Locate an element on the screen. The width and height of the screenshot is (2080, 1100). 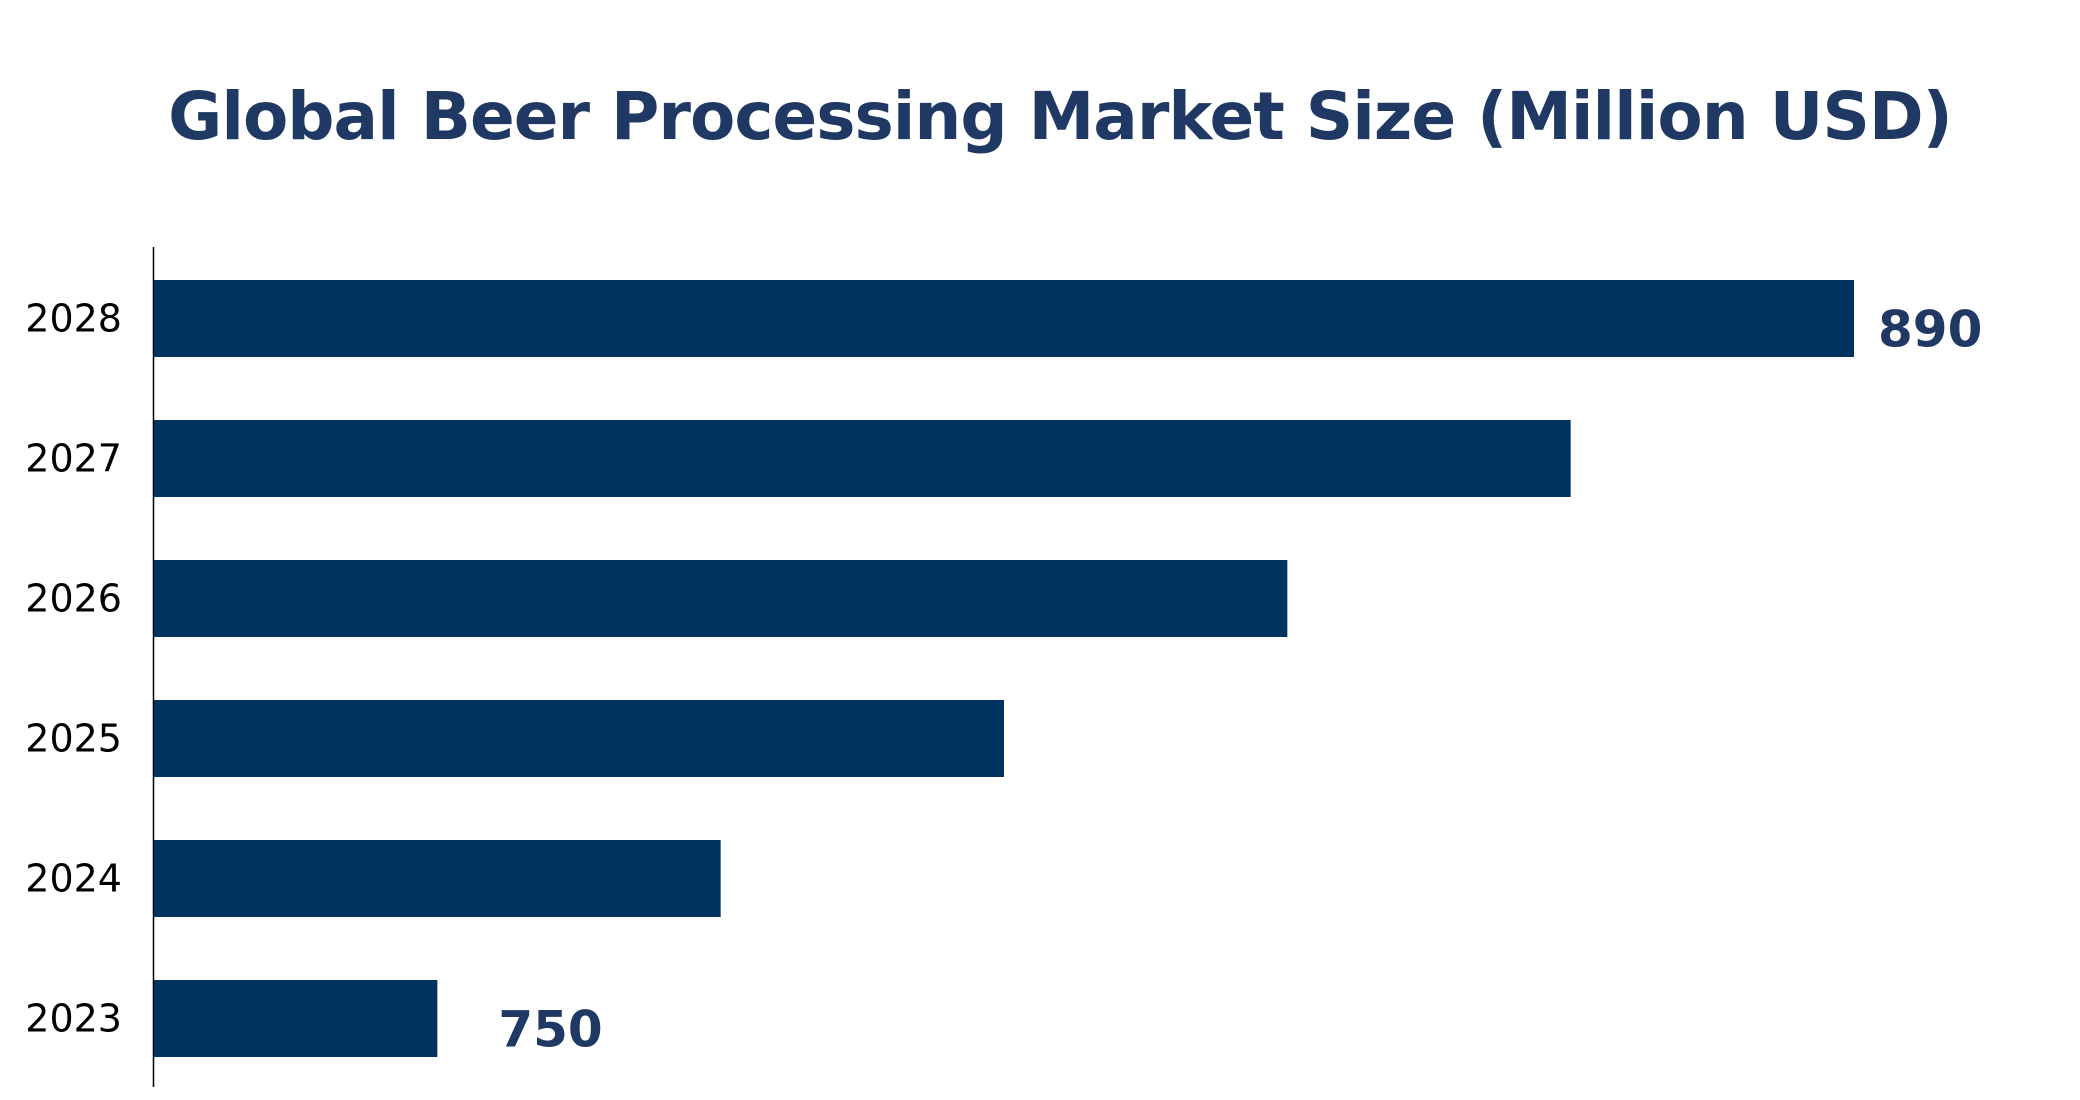
bar-2025 is located at coordinates (579, 738).